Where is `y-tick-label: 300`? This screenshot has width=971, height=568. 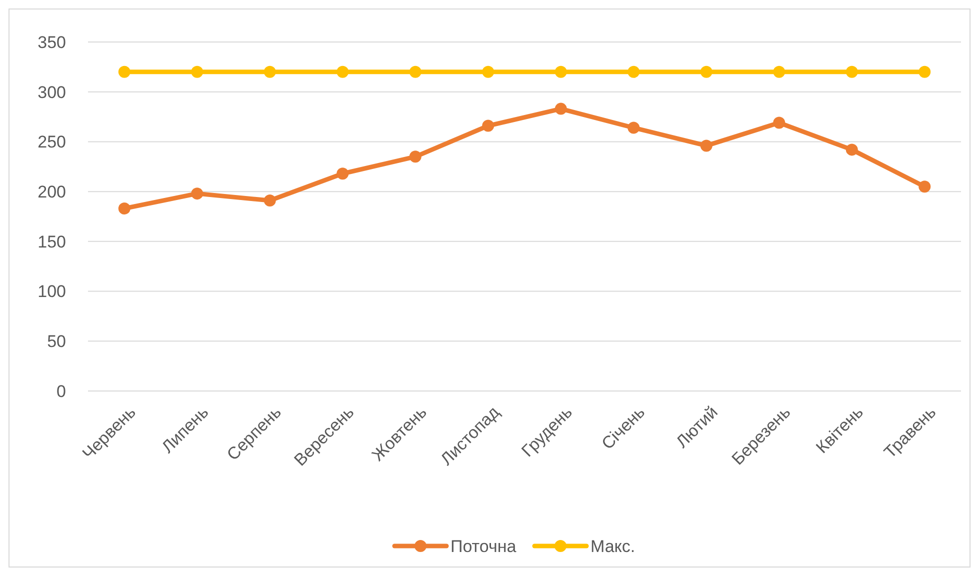 y-tick-label: 300 is located at coordinates (52, 92).